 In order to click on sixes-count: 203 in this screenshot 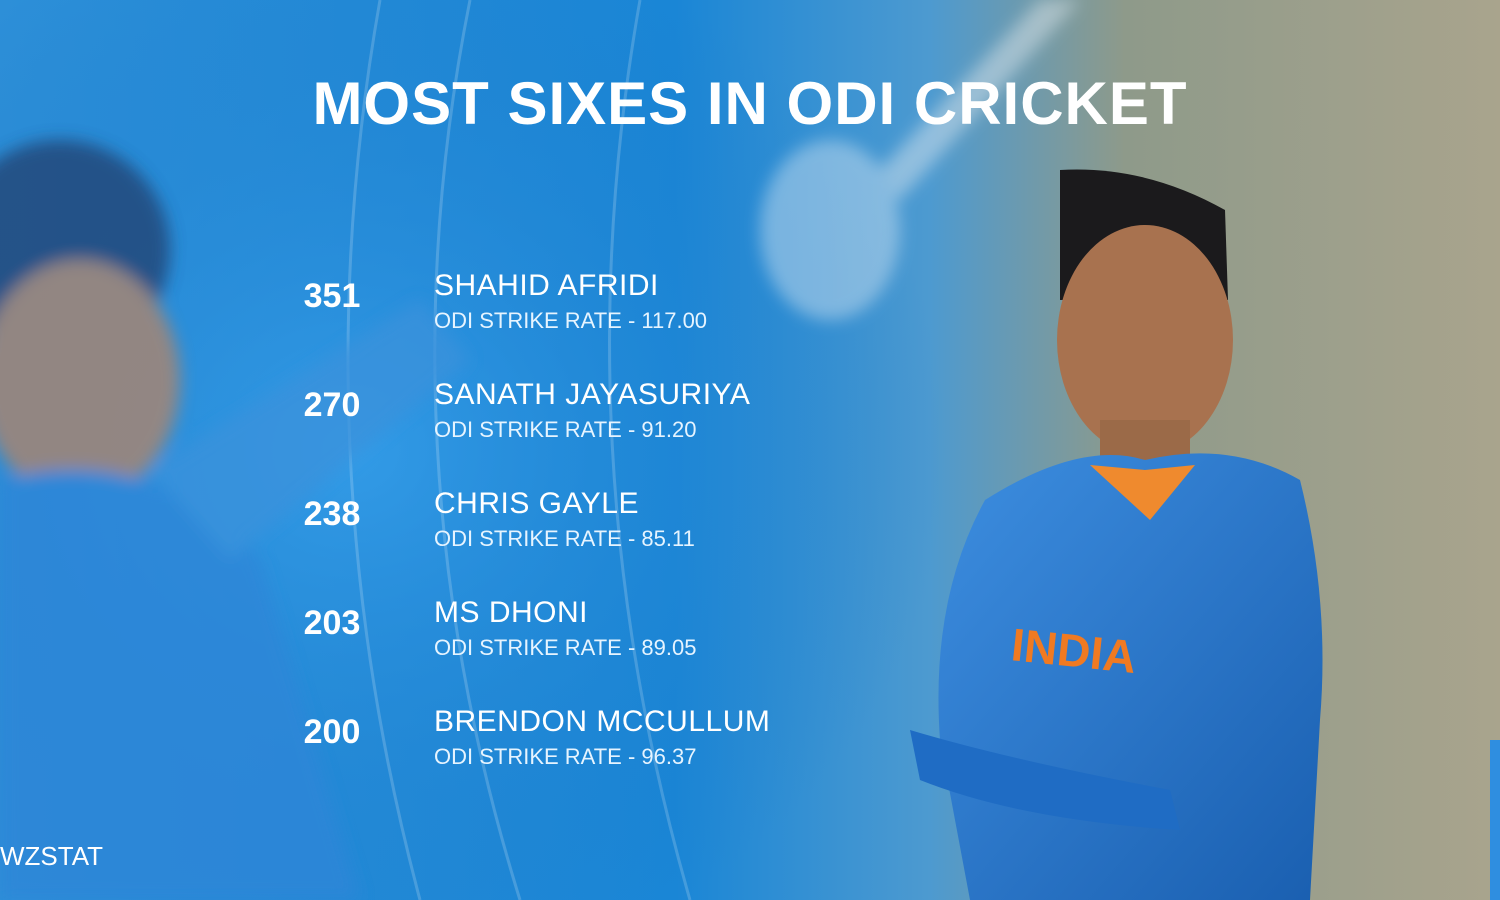, I will do `click(332, 623)`.